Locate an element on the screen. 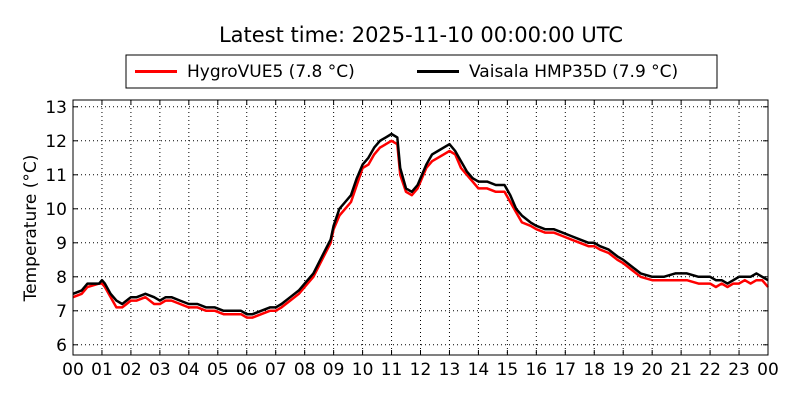  x-tick-label: 13 is located at coordinates (450, 370).